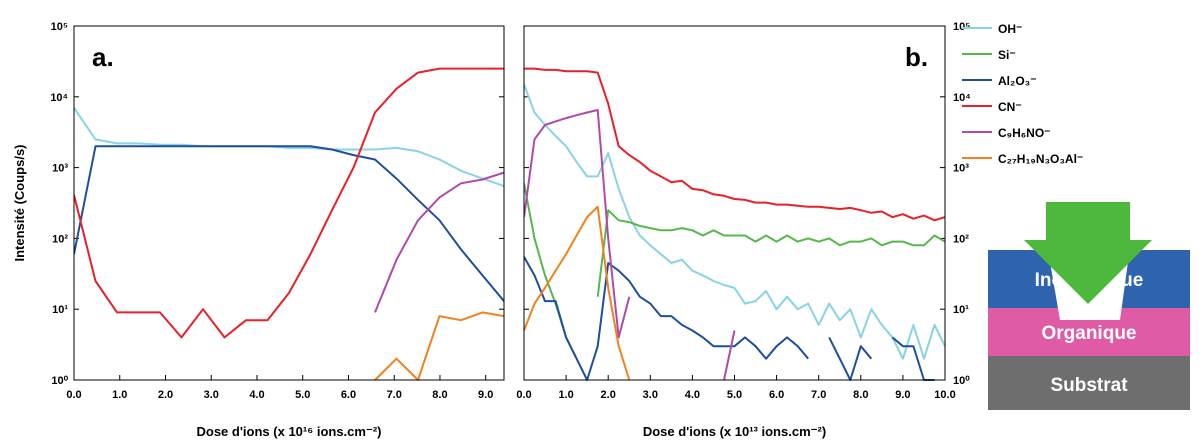 The height and width of the screenshot is (443, 1201). I want to click on x-tick-label: 10.0, so click(944, 395).